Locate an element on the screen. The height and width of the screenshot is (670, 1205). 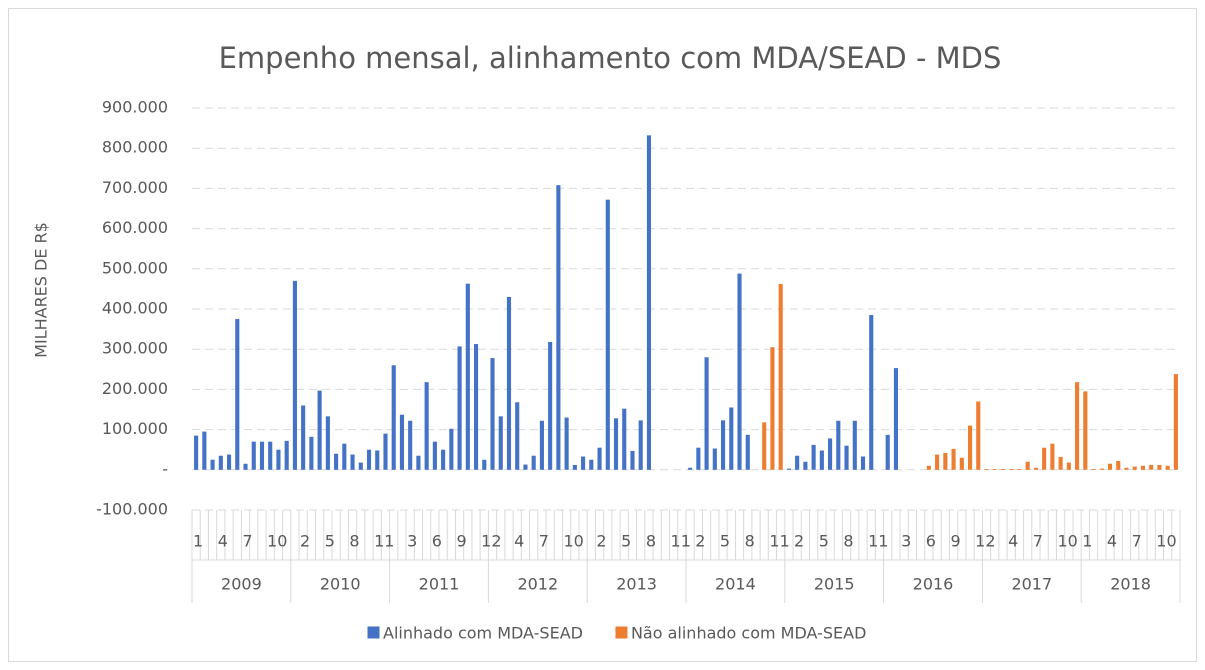
y-tick-label: 300.000 is located at coordinates (135, 348).